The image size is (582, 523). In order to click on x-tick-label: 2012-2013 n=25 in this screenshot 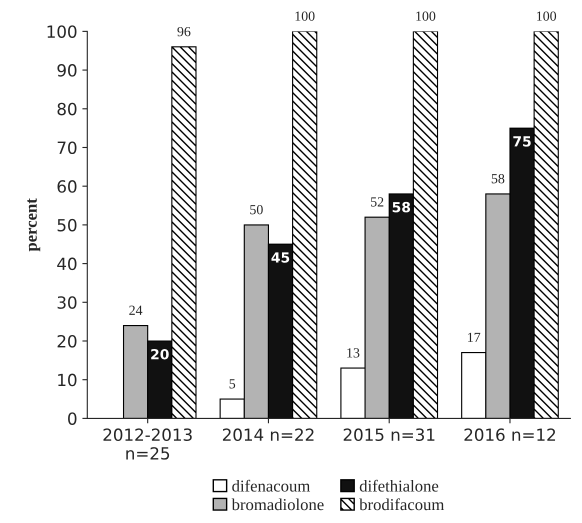, I will do `click(147, 444)`.